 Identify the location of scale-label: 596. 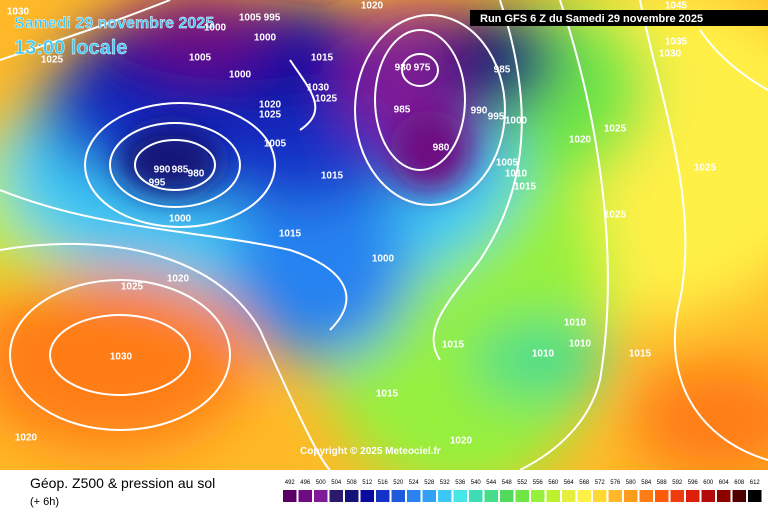
(693, 483).